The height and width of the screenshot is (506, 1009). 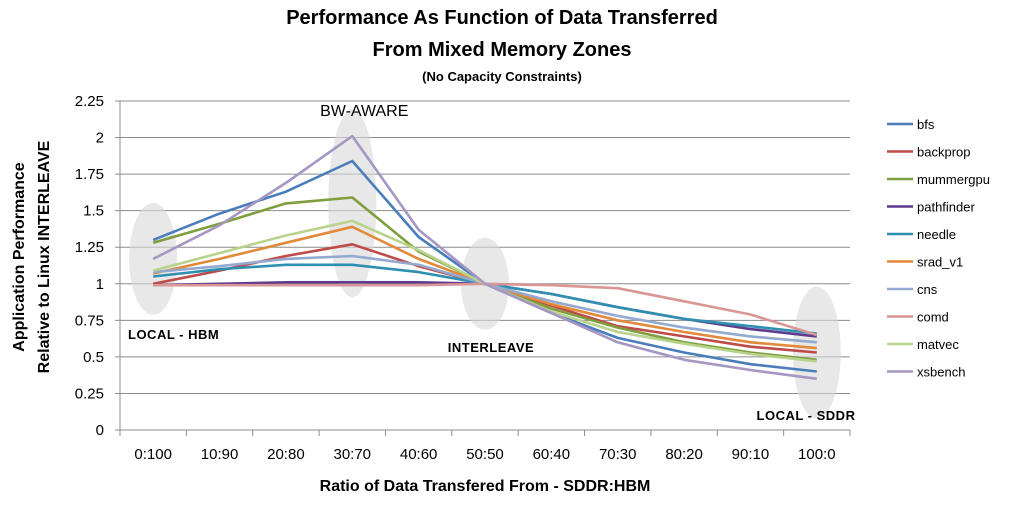 What do you see at coordinates (940, 262) in the screenshot?
I see `legend-label-srad_v1: srad_v1` at bounding box center [940, 262].